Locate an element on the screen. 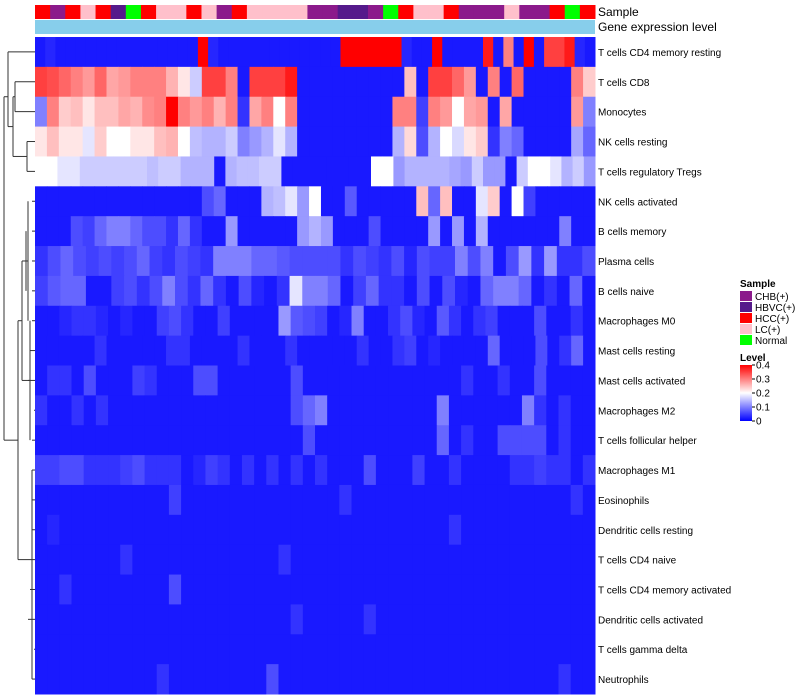 The image size is (800, 700). row-label: Monocytes is located at coordinates (622, 113).